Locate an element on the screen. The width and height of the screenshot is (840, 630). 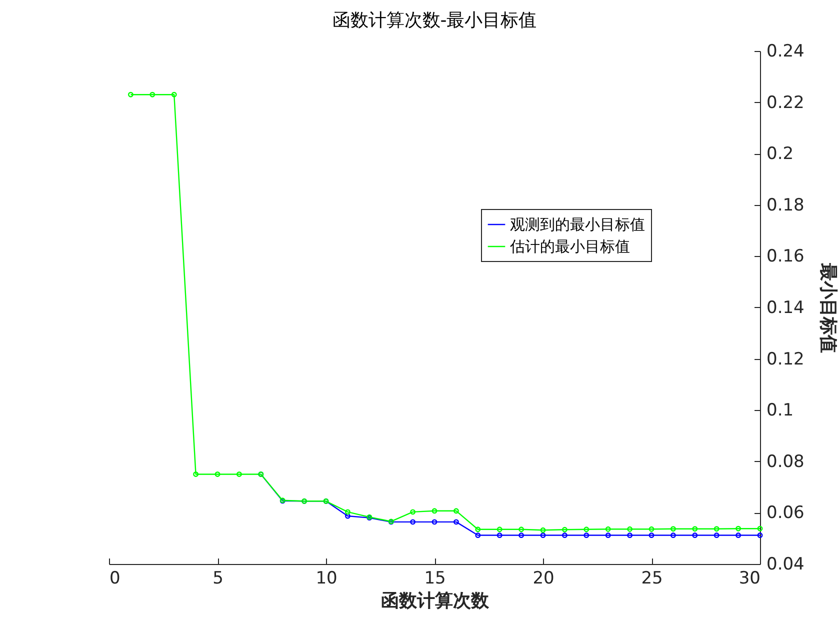
x-tick-label: 15 is located at coordinates (435, 578).